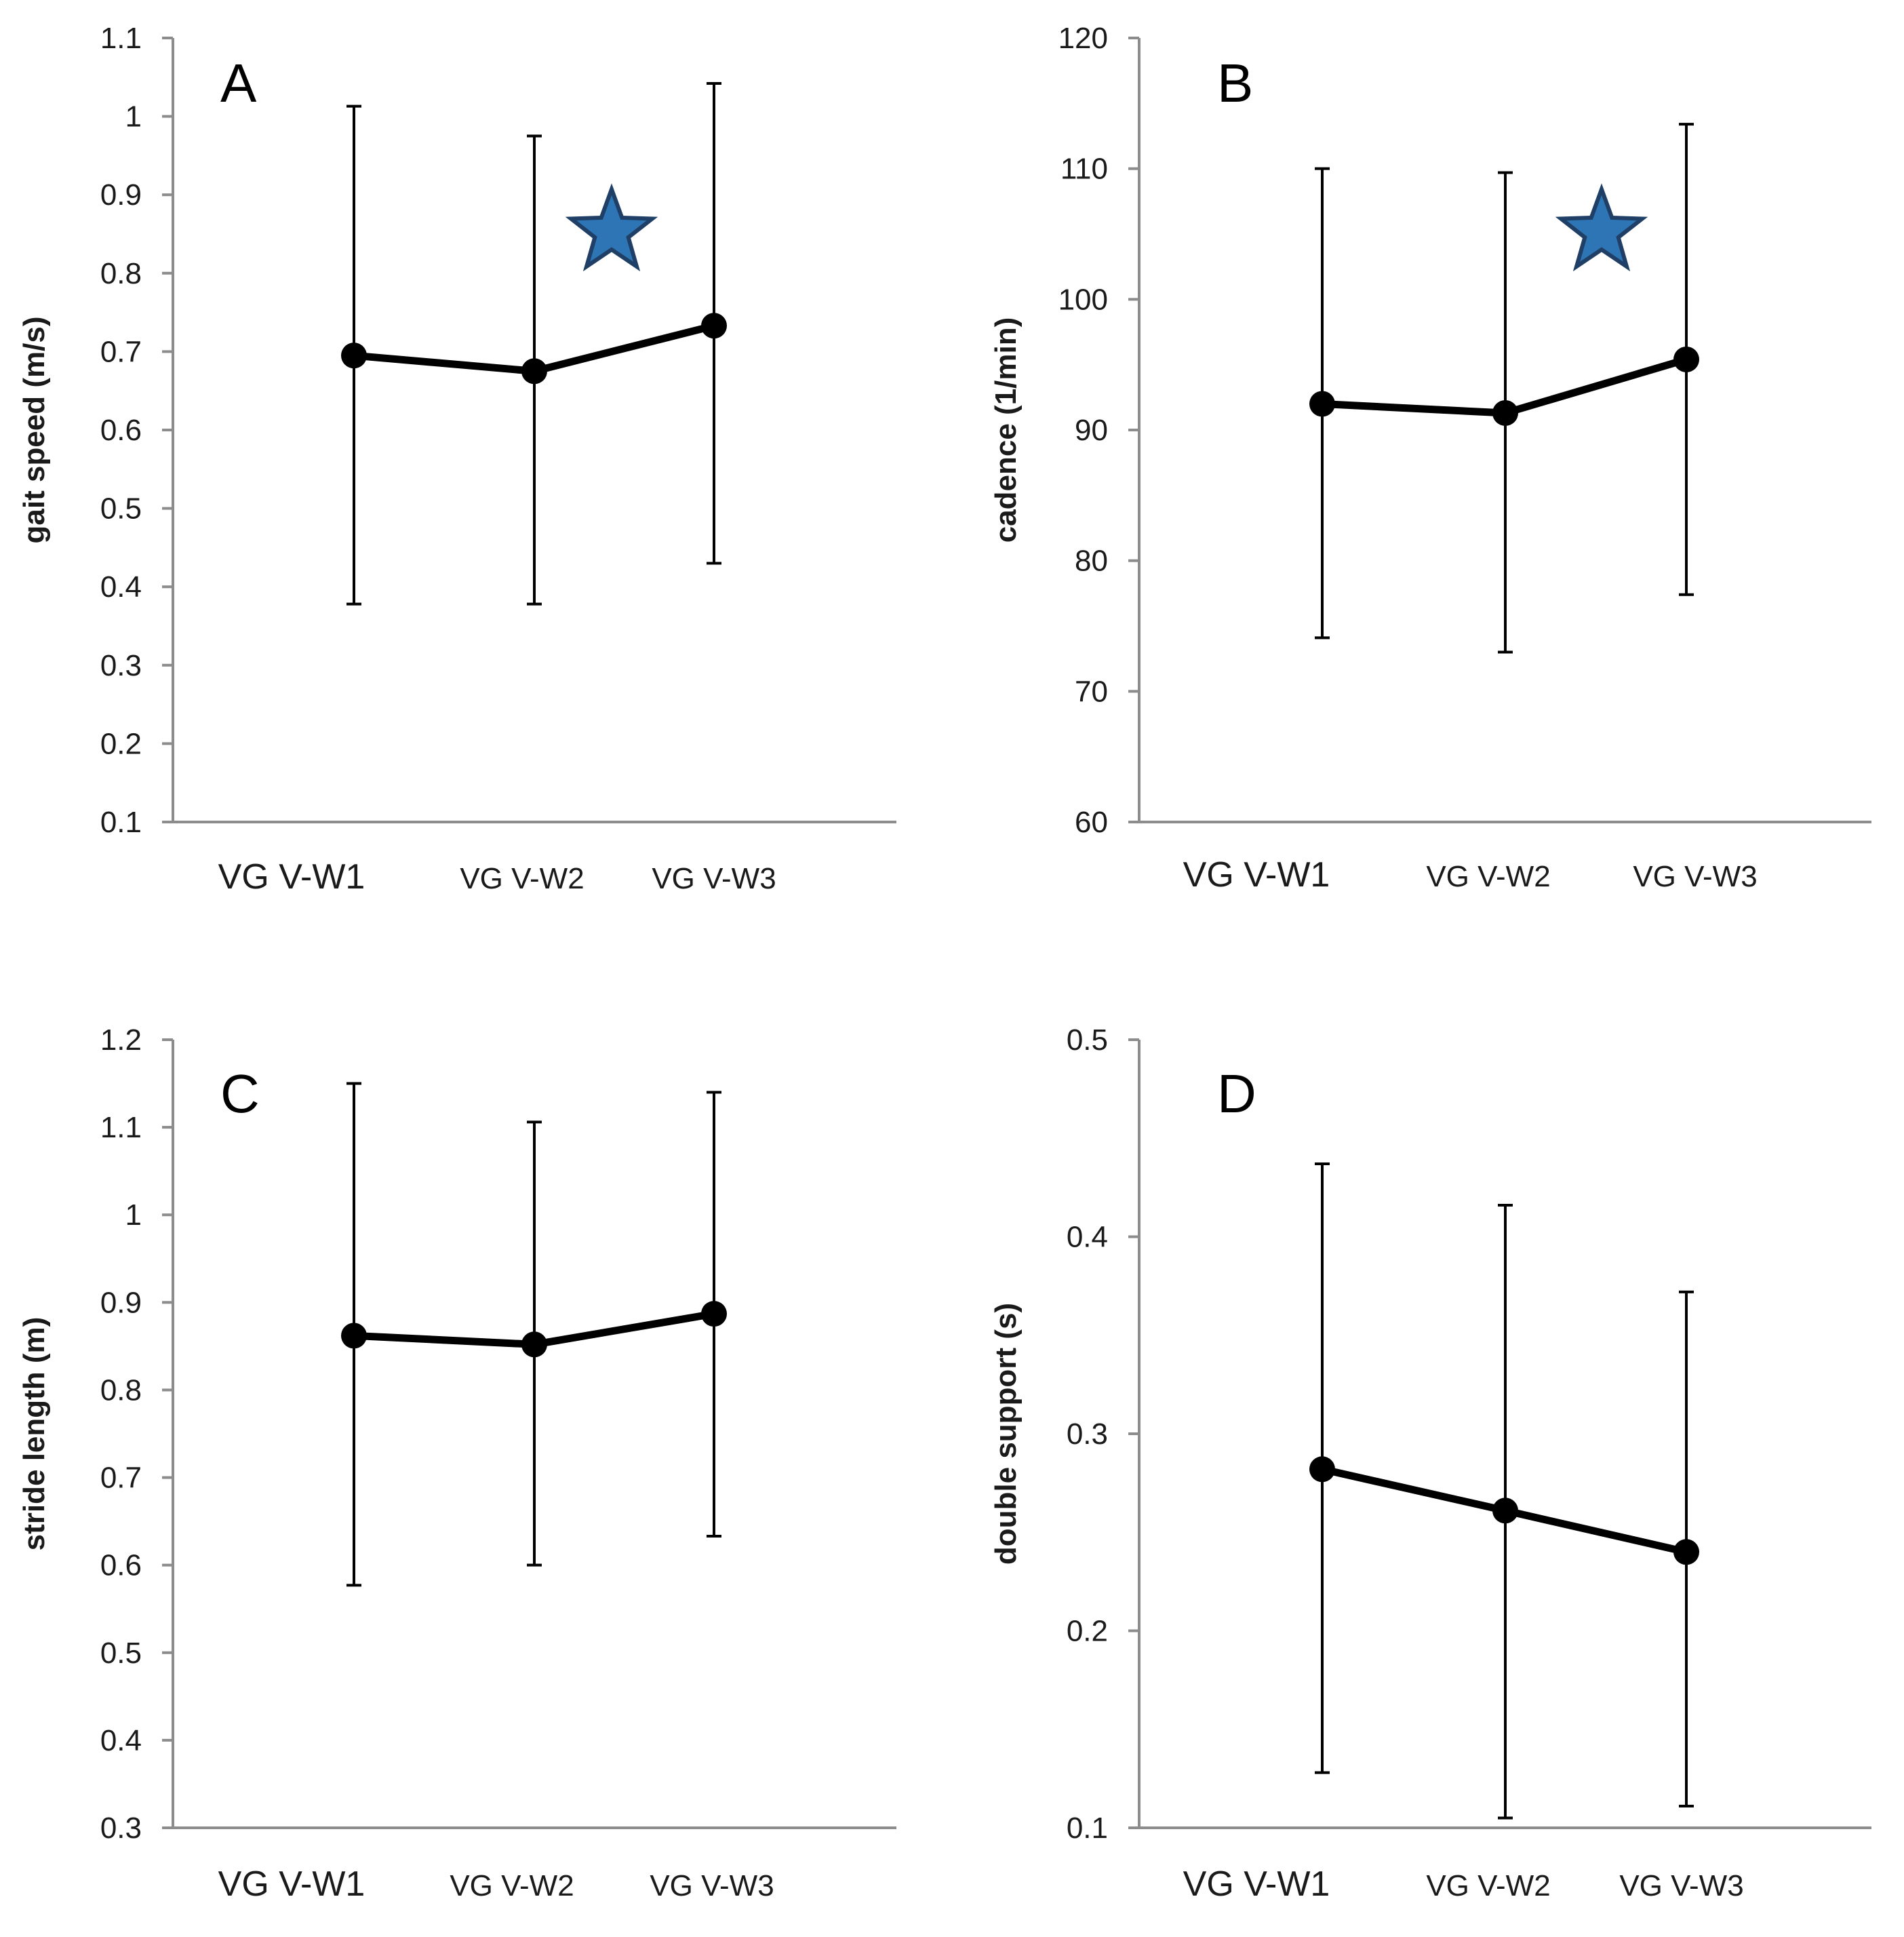  I want to click on y-axis-title: stride length (m), so click(34, 1434).